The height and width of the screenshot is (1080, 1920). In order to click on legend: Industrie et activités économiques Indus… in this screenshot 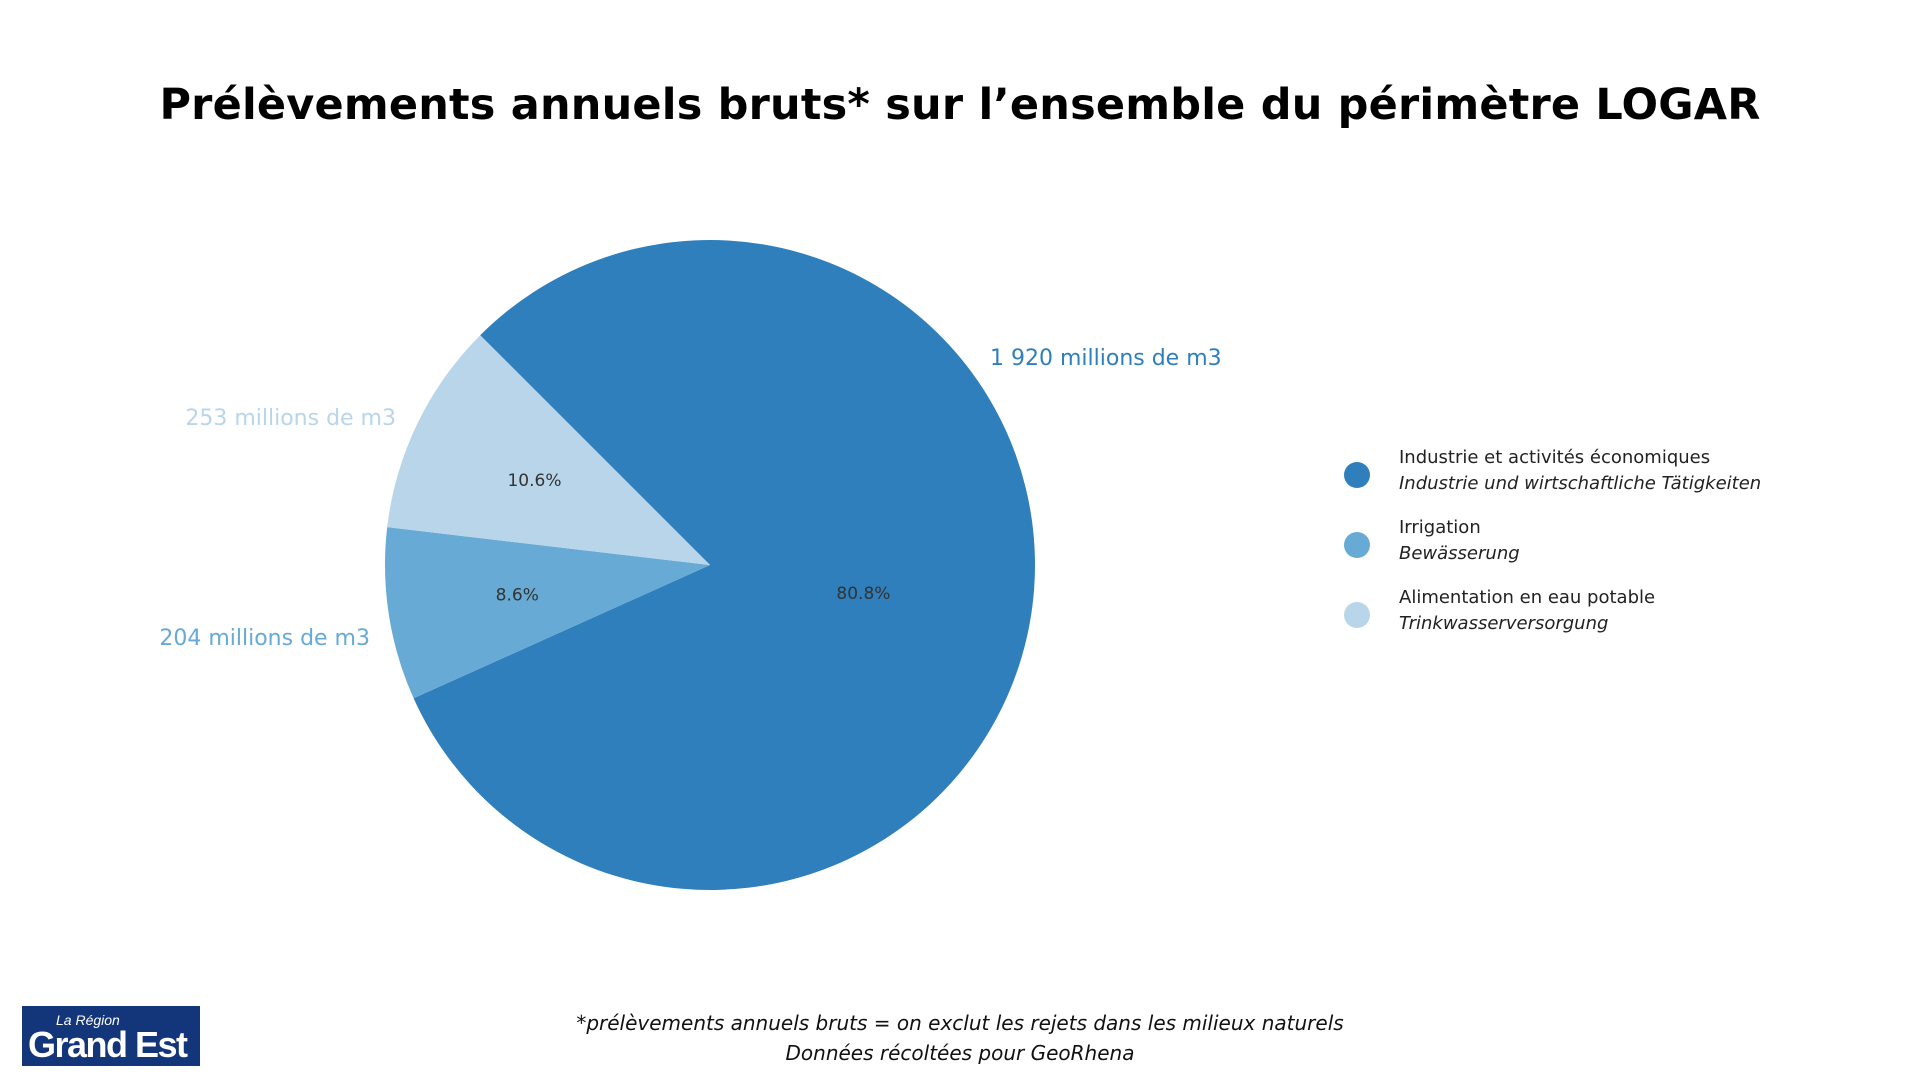, I will do `click(1604, 550)`.